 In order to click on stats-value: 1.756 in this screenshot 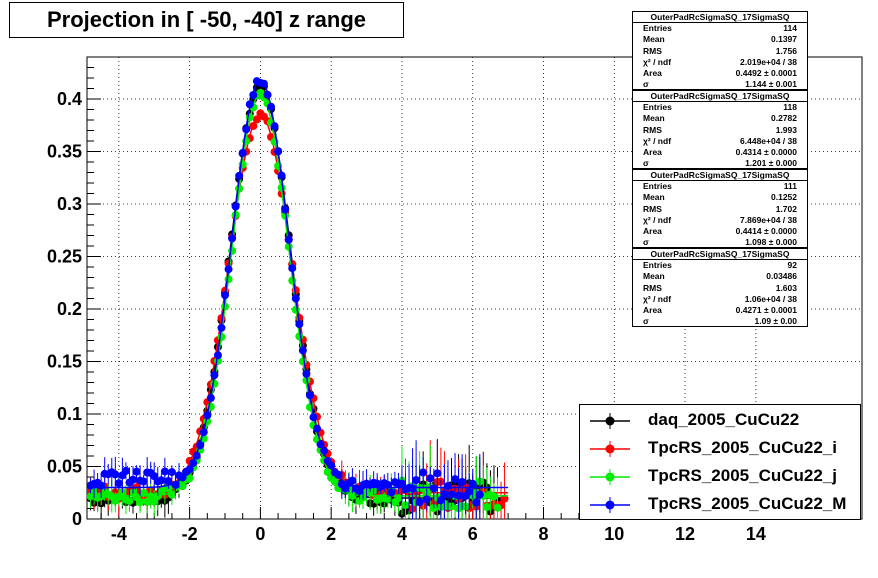, I will do `click(786, 50)`.